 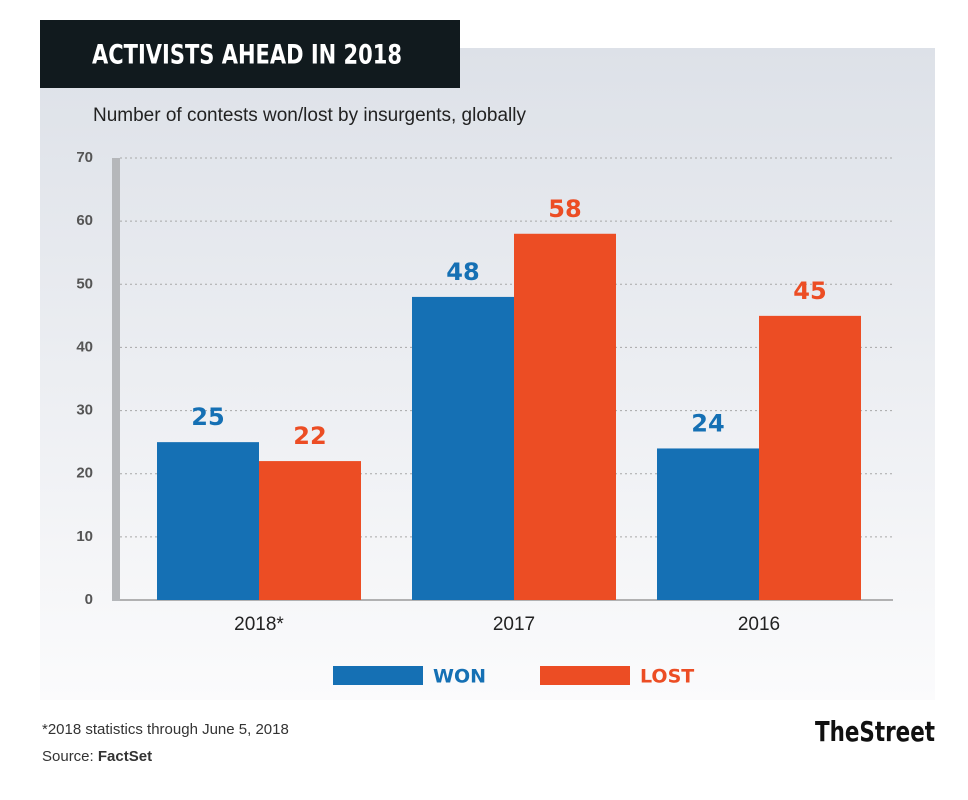 I want to click on y-tick-label: 40, so click(x=84, y=346).